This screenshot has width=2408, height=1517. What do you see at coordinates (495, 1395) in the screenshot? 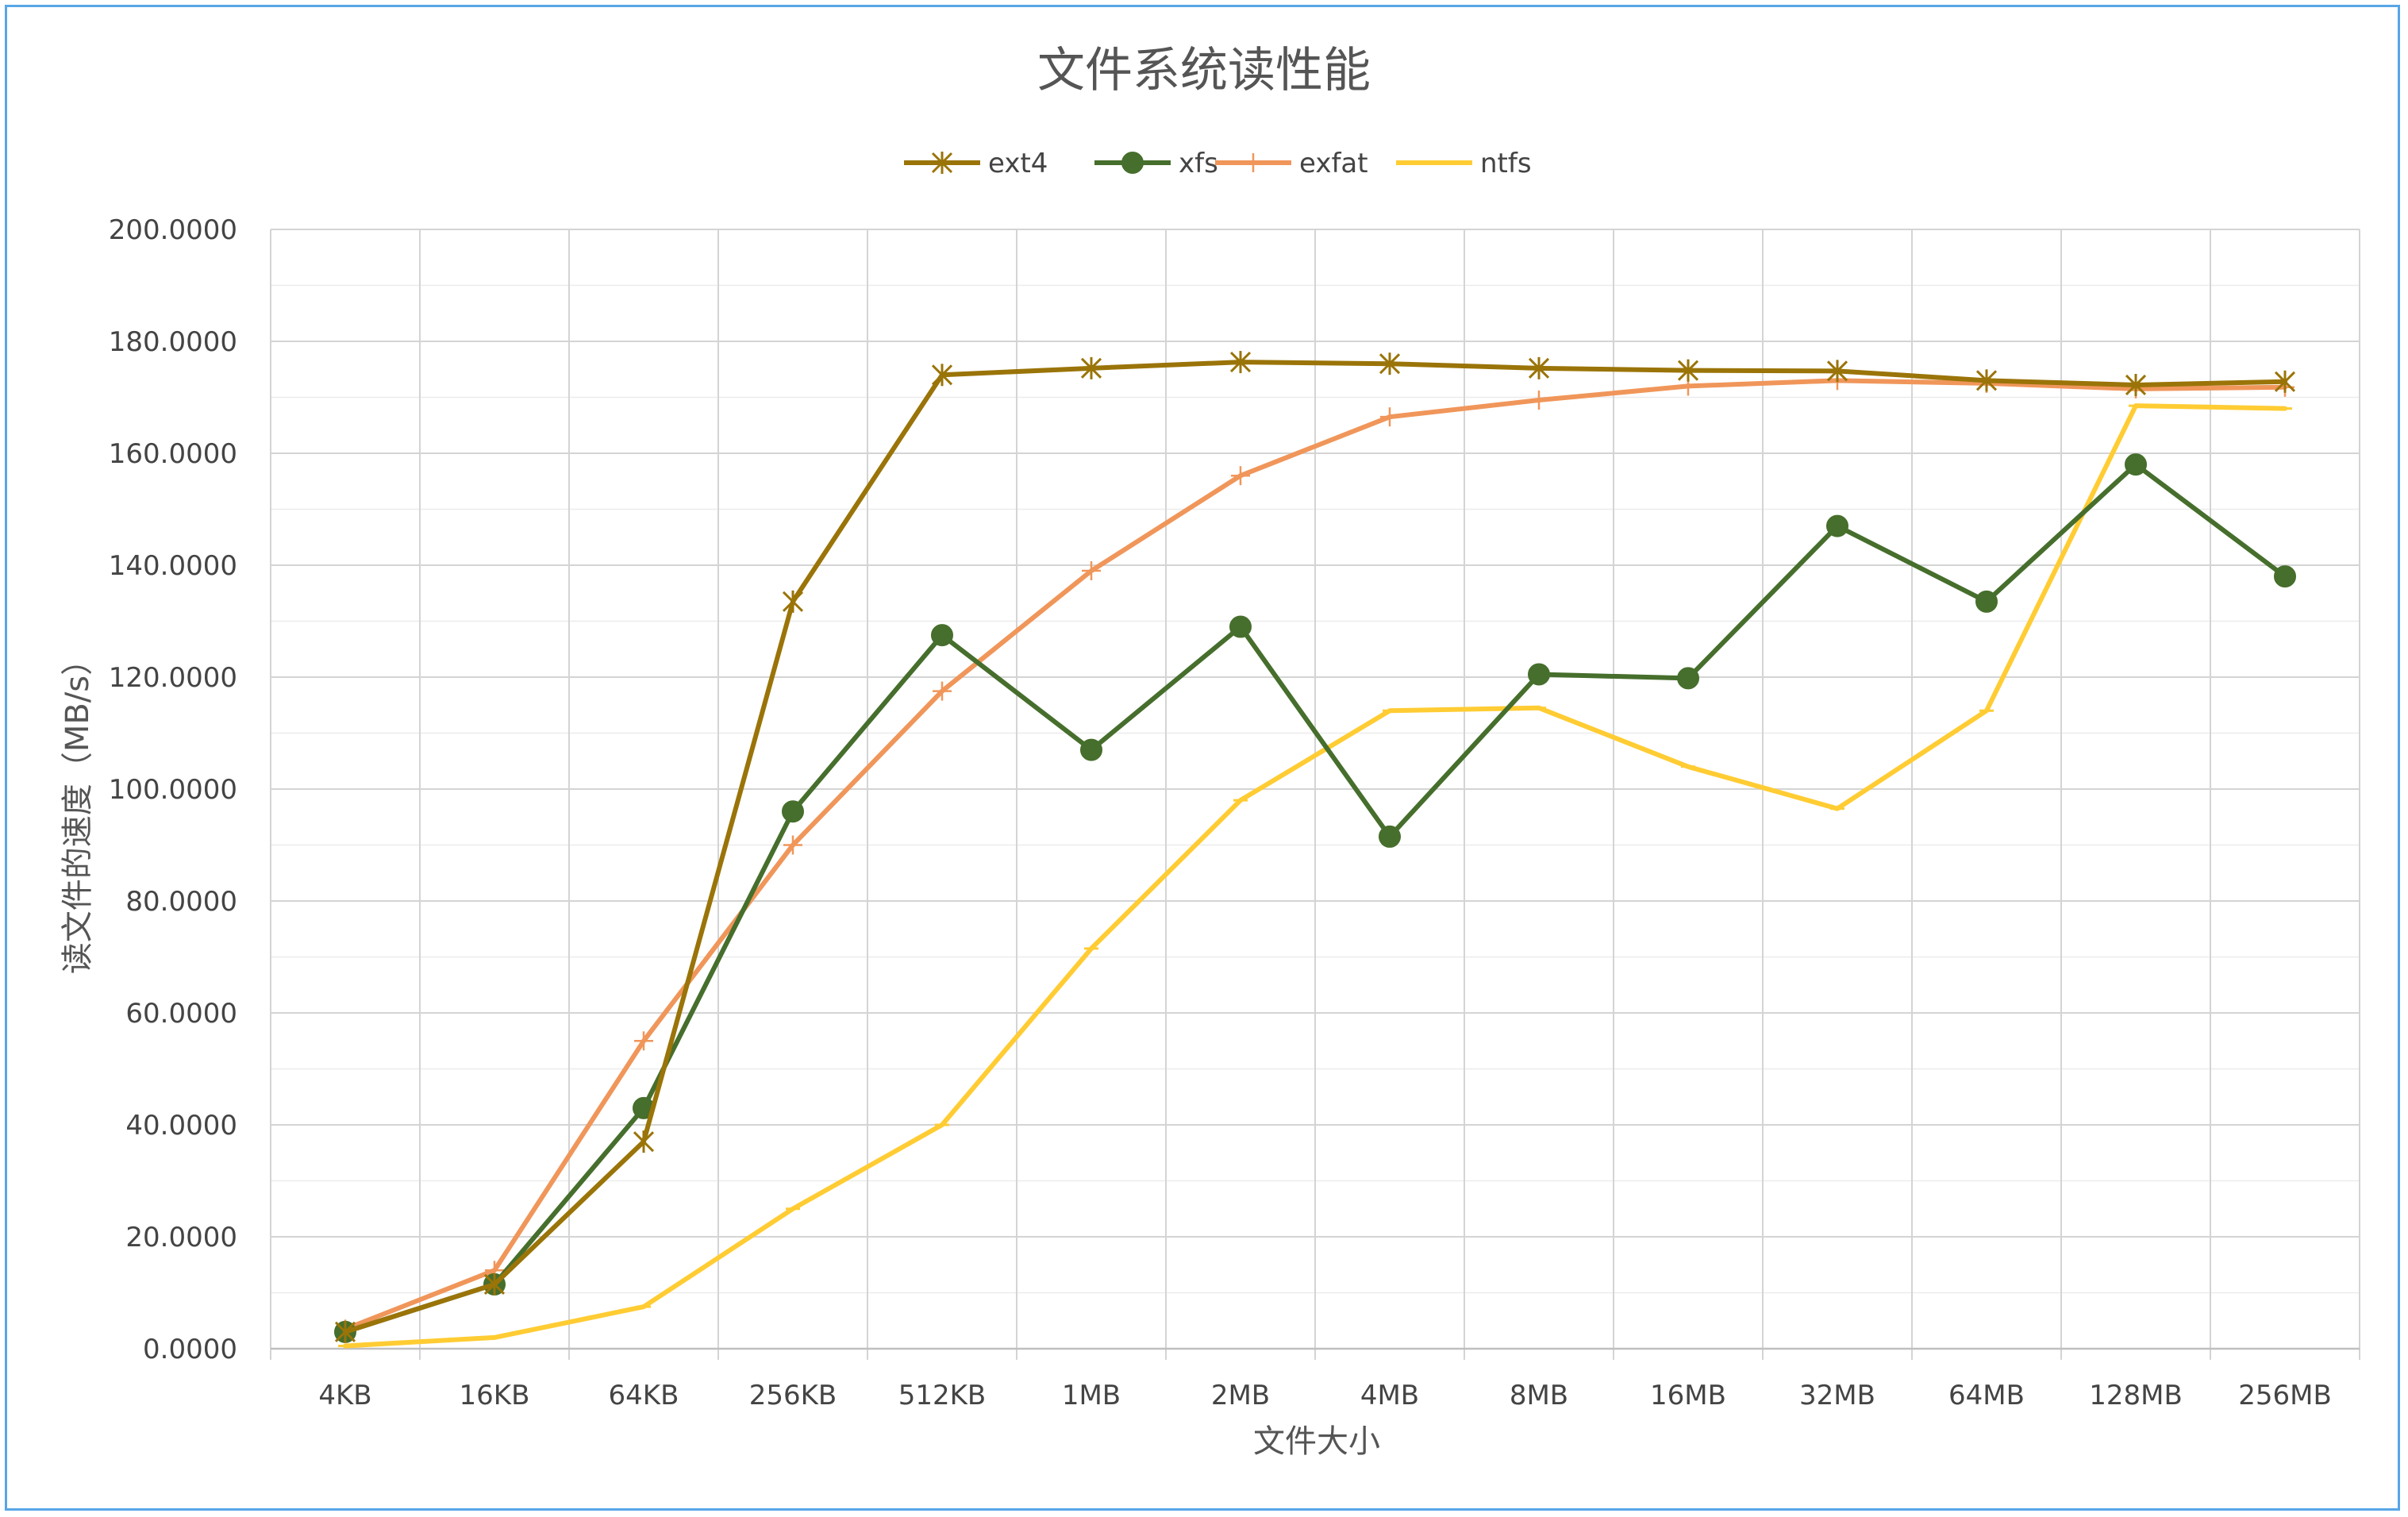
I see `x-tick-label: 16KB` at bounding box center [495, 1395].